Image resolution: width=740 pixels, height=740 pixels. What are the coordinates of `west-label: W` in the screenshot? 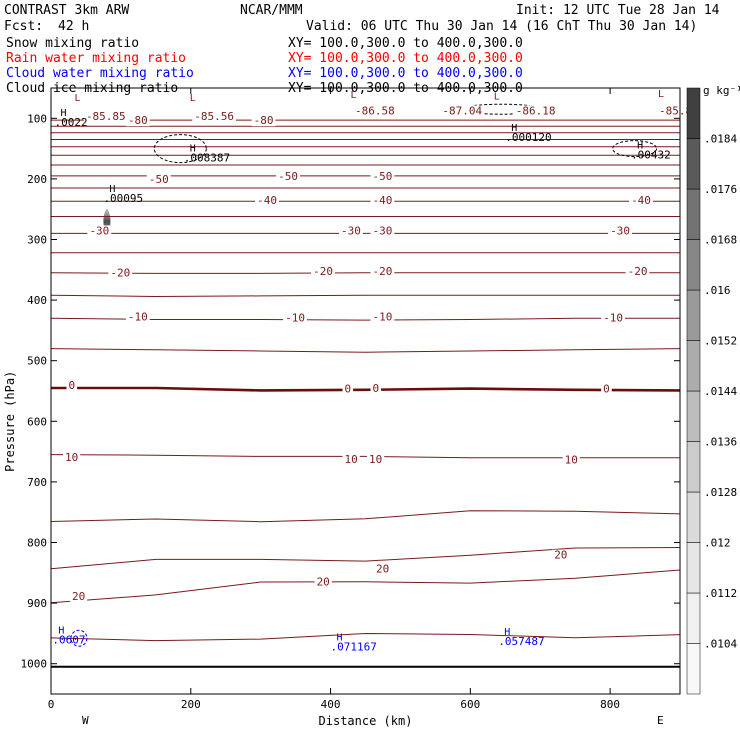 It's located at (85, 720).